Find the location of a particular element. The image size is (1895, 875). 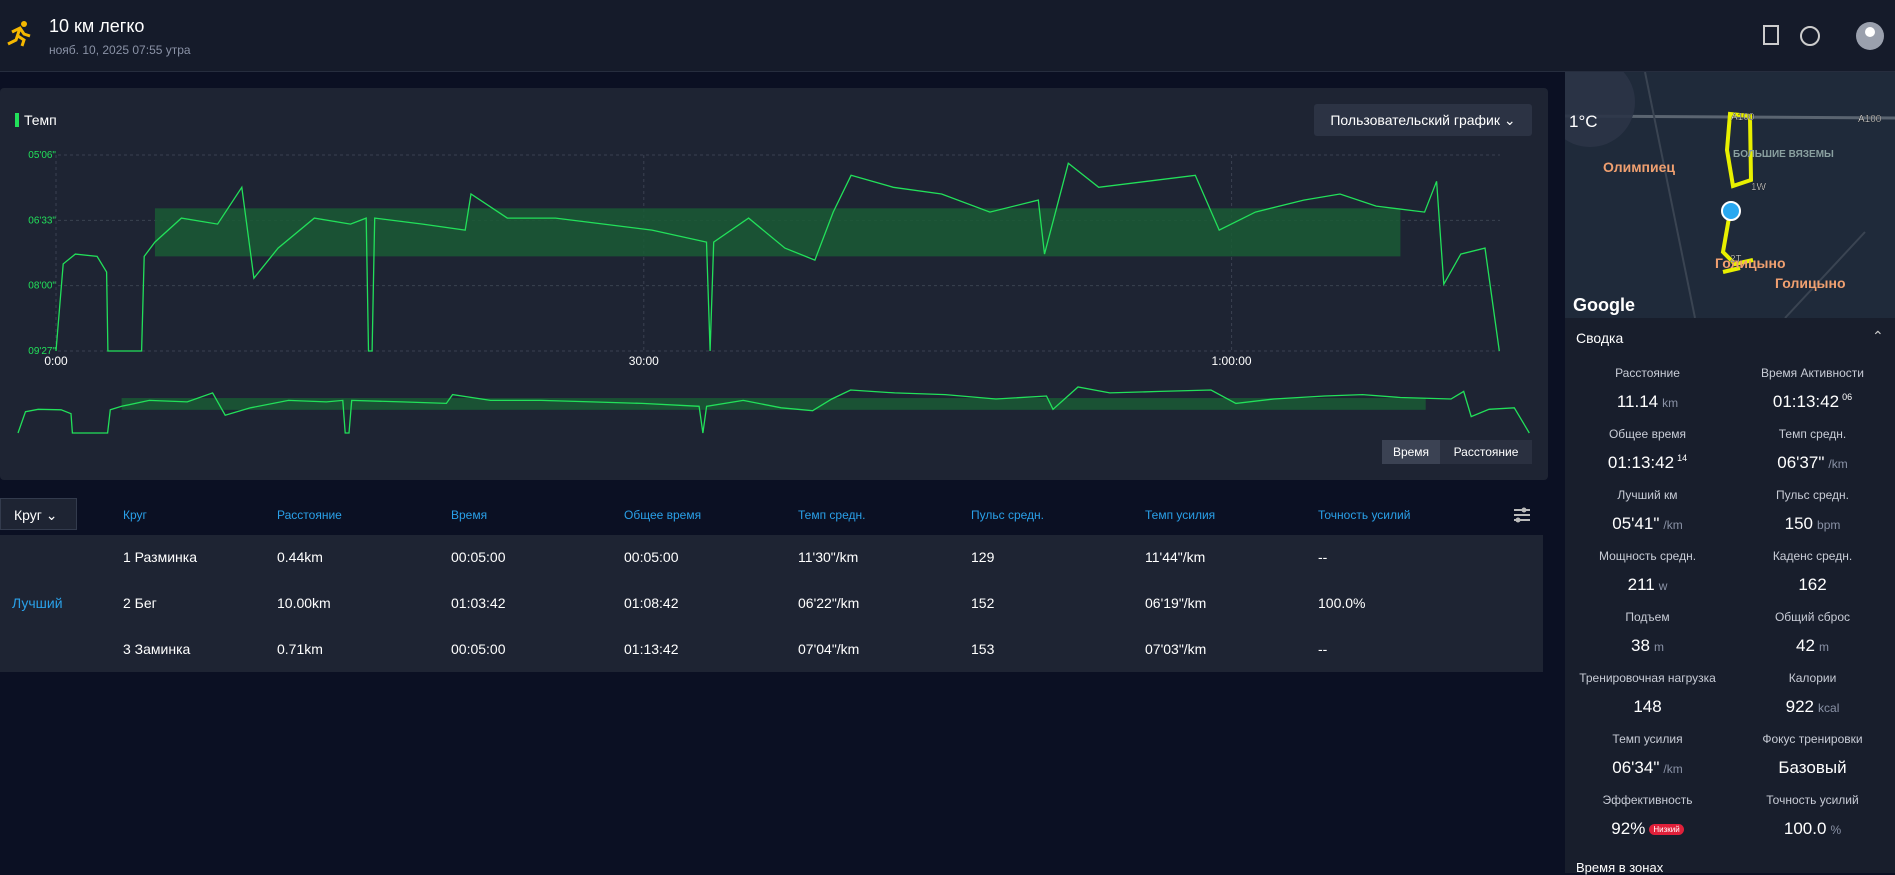

summary-label: Общее время is located at coordinates (1647, 434).